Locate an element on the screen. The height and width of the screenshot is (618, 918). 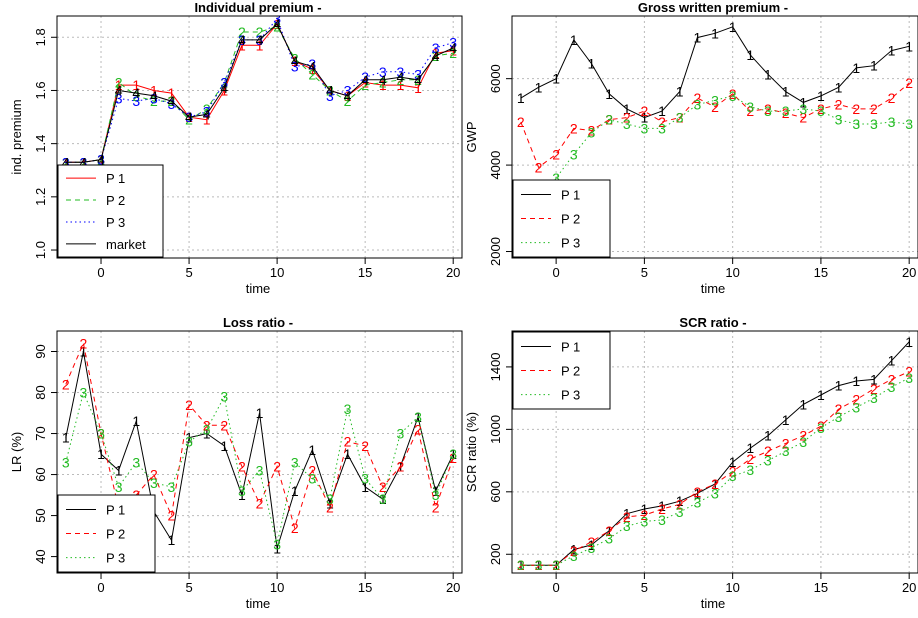
y-tick-label: 80 is located at coordinates (40, 392).